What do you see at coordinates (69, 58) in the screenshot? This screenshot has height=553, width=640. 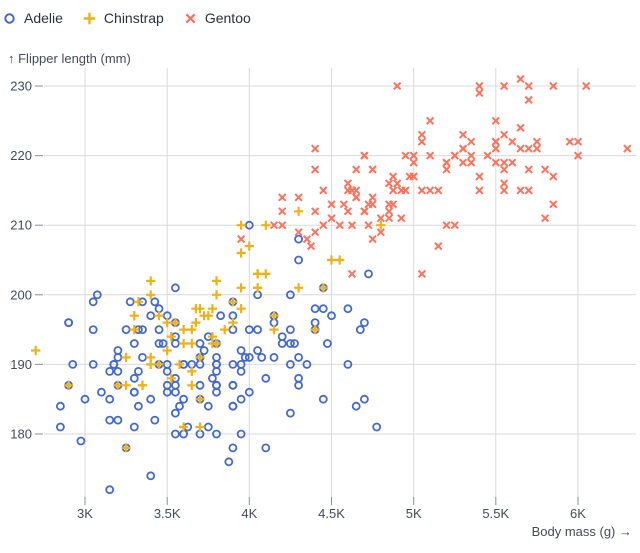 I see `y-axis-title: ↑ Flipper length (mm)` at bounding box center [69, 58].